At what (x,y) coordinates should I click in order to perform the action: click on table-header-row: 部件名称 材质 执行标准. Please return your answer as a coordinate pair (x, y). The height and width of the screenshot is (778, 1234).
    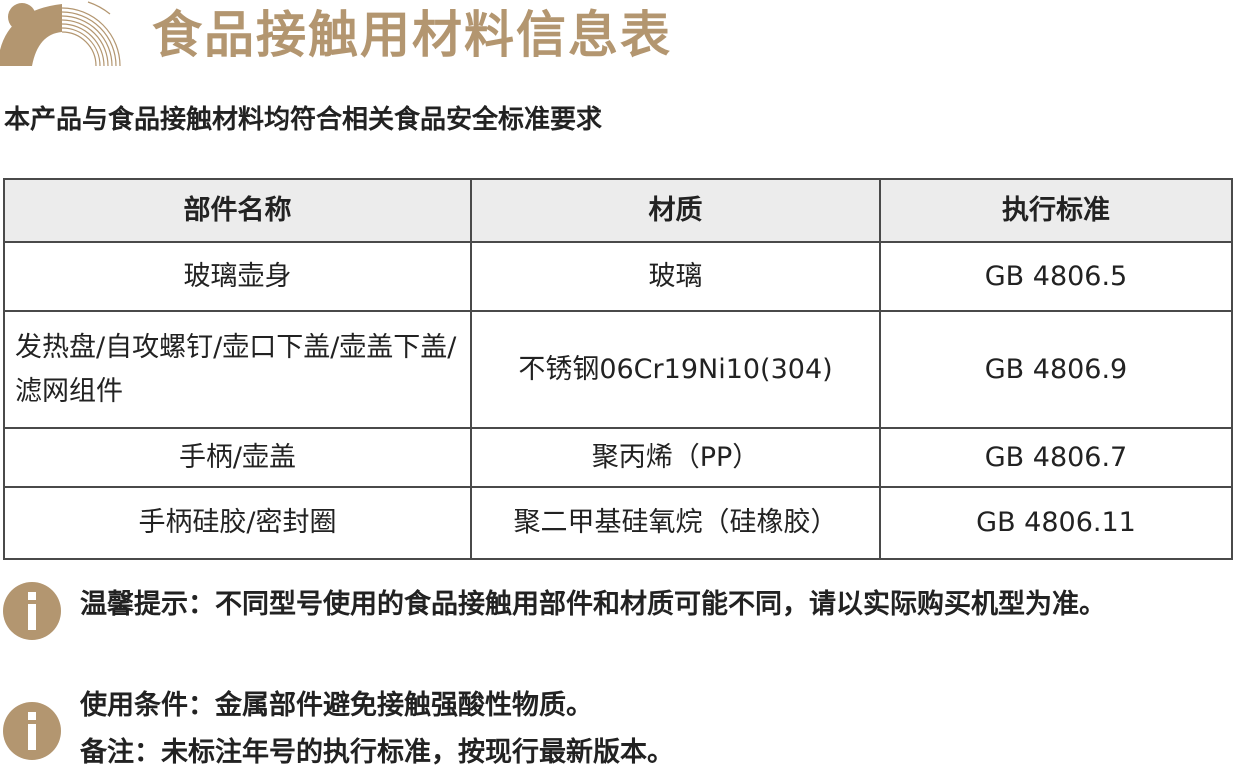
    Looking at the image, I should click on (618, 210).